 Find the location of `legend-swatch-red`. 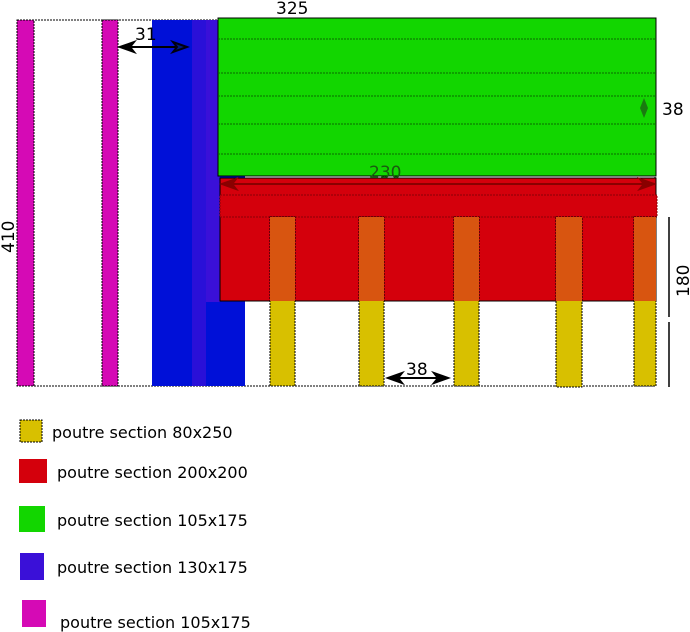

legend-swatch-red is located at coordinates (33, 471).